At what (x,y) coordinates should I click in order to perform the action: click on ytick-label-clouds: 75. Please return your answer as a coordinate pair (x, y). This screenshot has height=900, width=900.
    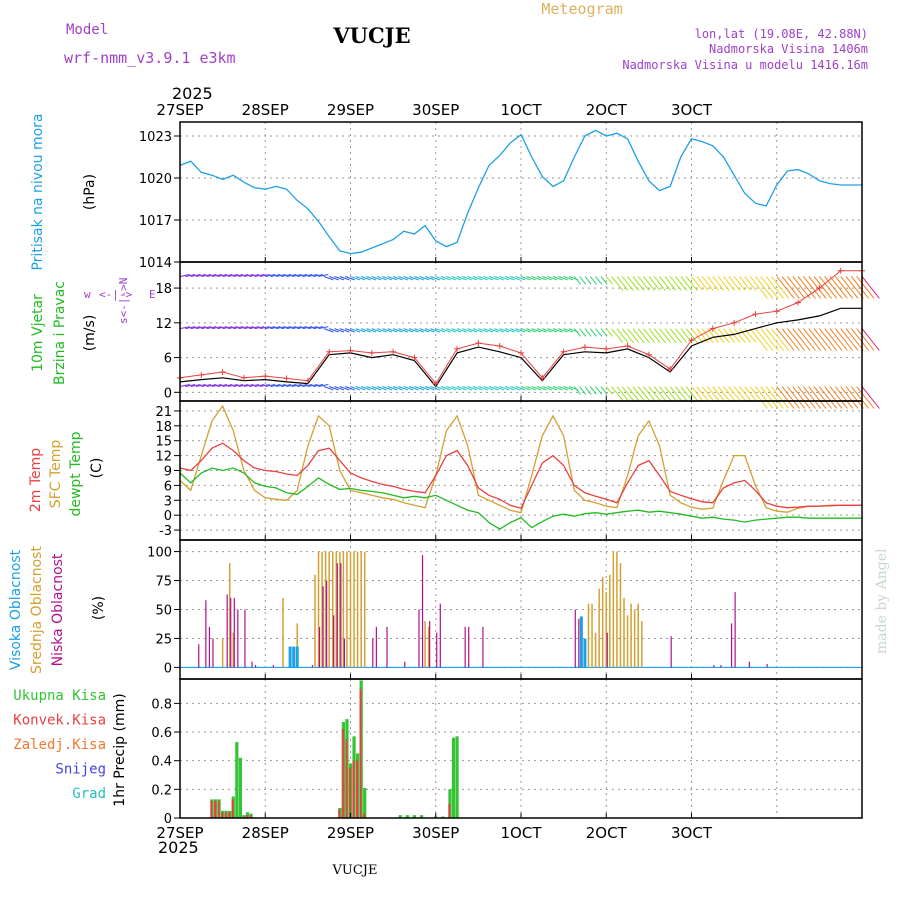
    Looking at the image, I should click on (163, 582).